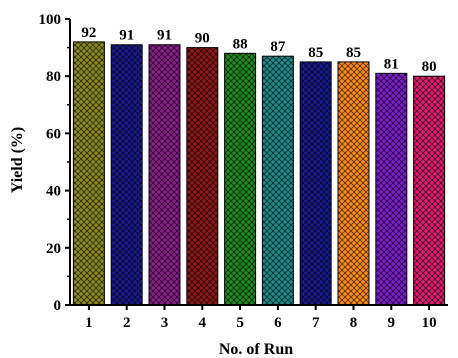  Describe the element at coordinates (126, 36) in the screenshot. I see `data-label-run-2: 91` at that location.